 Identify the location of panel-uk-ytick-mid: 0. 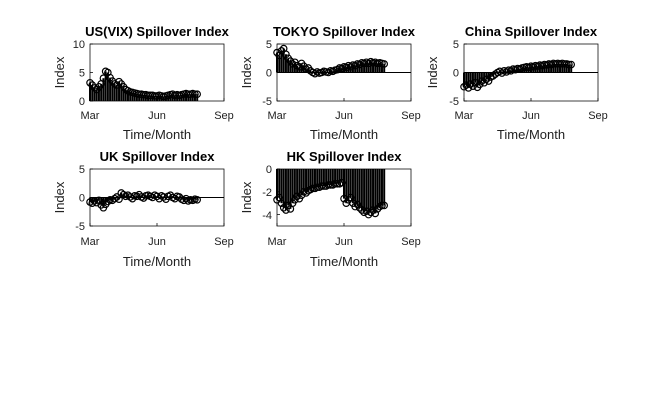
(82, 199).